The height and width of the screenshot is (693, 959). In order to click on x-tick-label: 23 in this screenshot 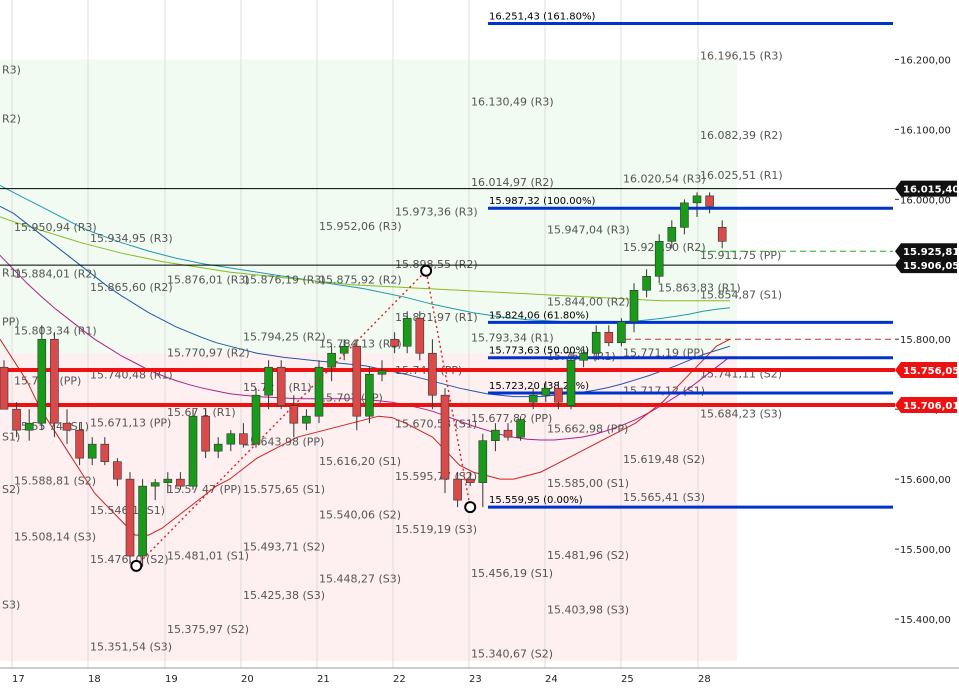, I will do `click(475, 679)`.